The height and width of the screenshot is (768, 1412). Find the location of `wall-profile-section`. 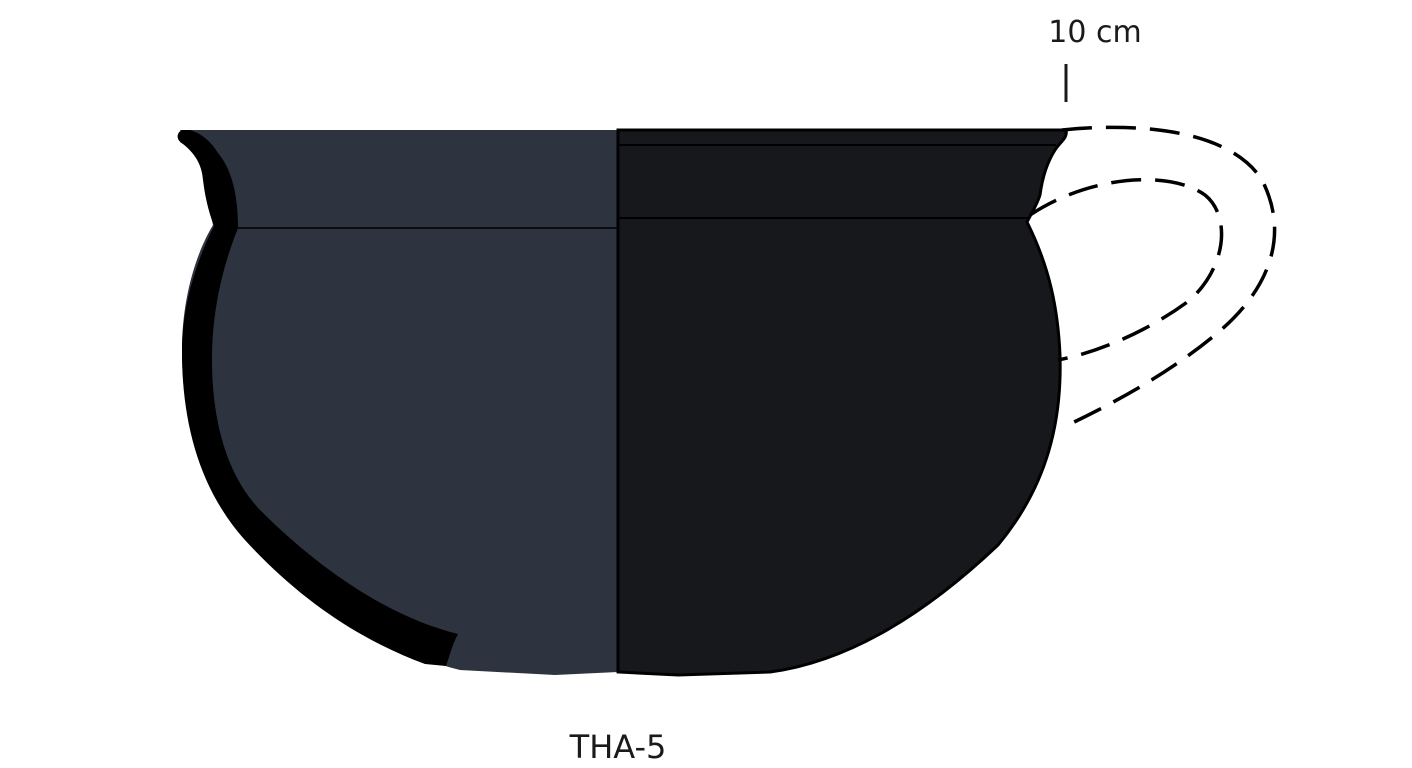

wall-profile-section is located at coordinates (317, 398).